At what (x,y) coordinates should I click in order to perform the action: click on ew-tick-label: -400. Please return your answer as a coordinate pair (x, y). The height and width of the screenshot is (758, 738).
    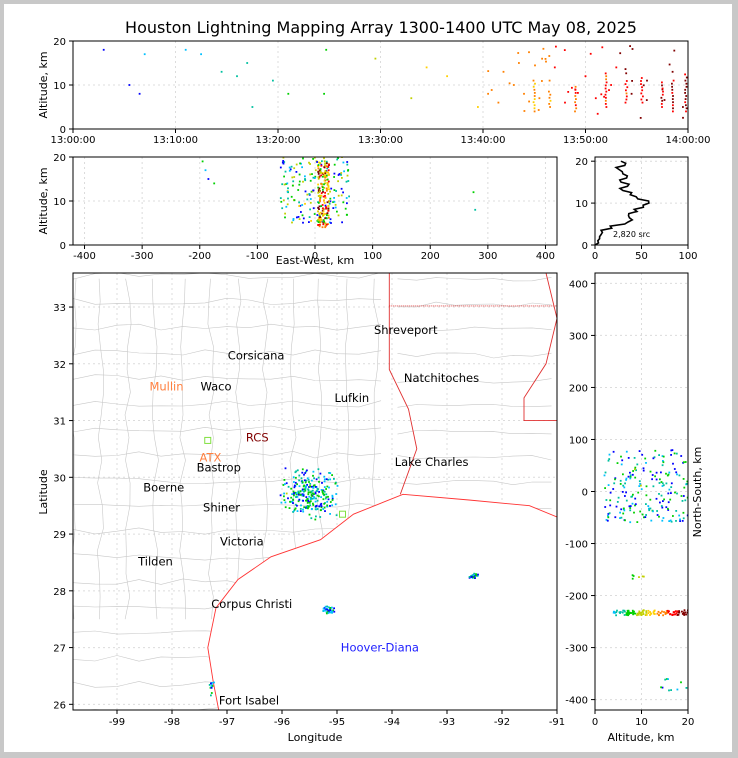
    Looking at the image, I should click on (84, 256).